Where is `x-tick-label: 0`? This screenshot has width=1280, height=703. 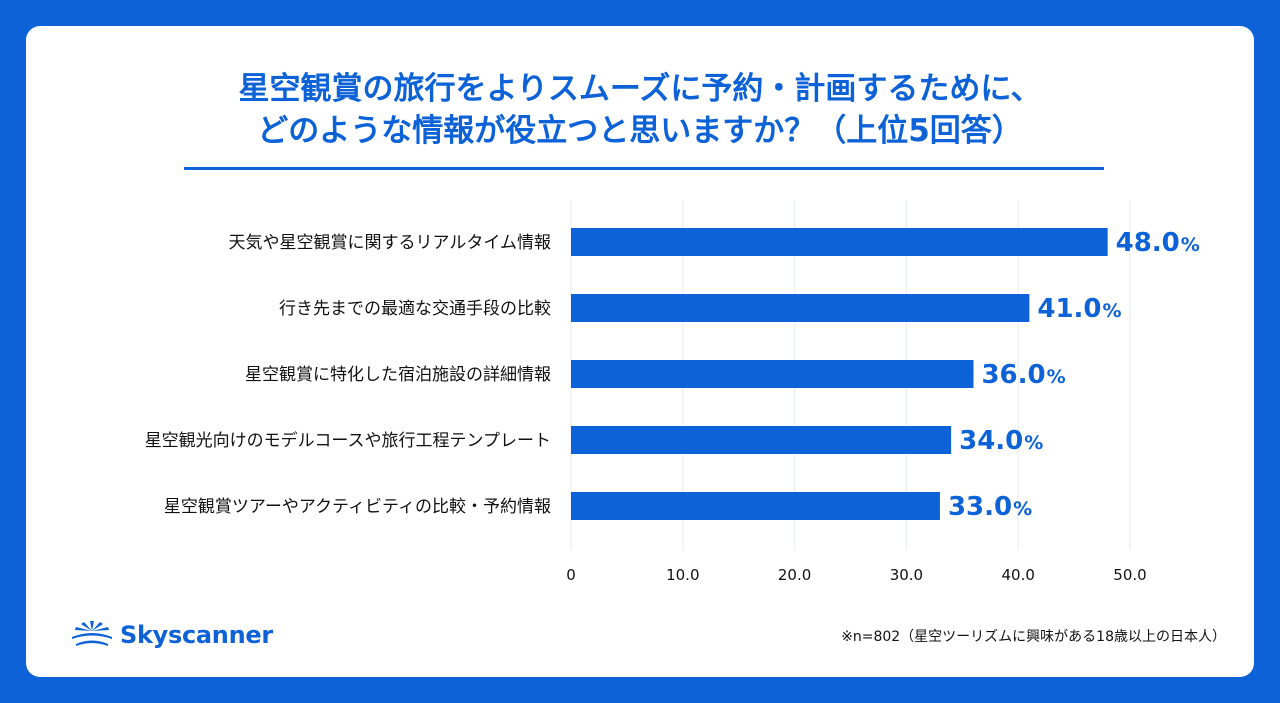 x-tick-label: 0 is located at coordinates (571, 575).